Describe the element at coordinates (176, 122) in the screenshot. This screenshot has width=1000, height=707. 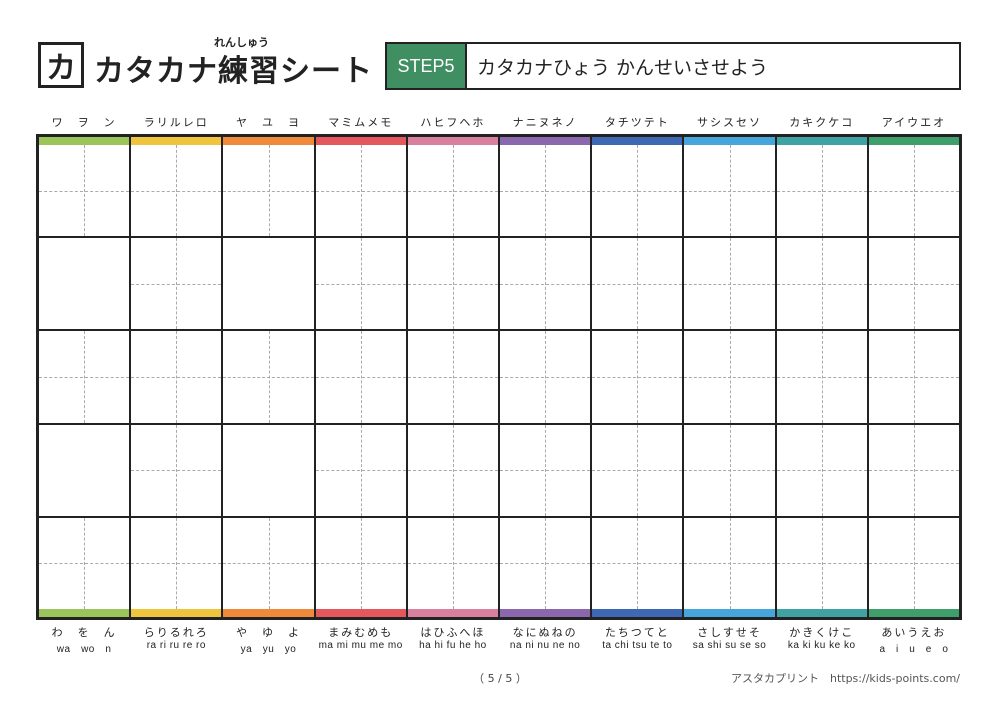
I see `column-header-katakana: ラリルレロ` at that location.